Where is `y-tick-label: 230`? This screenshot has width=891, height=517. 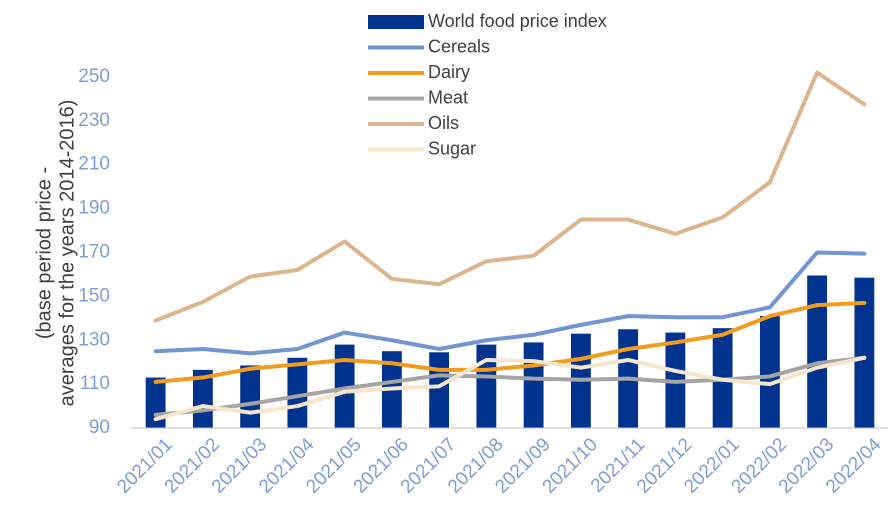
y-tick-label: 230 is located at coordinates (94, 120).